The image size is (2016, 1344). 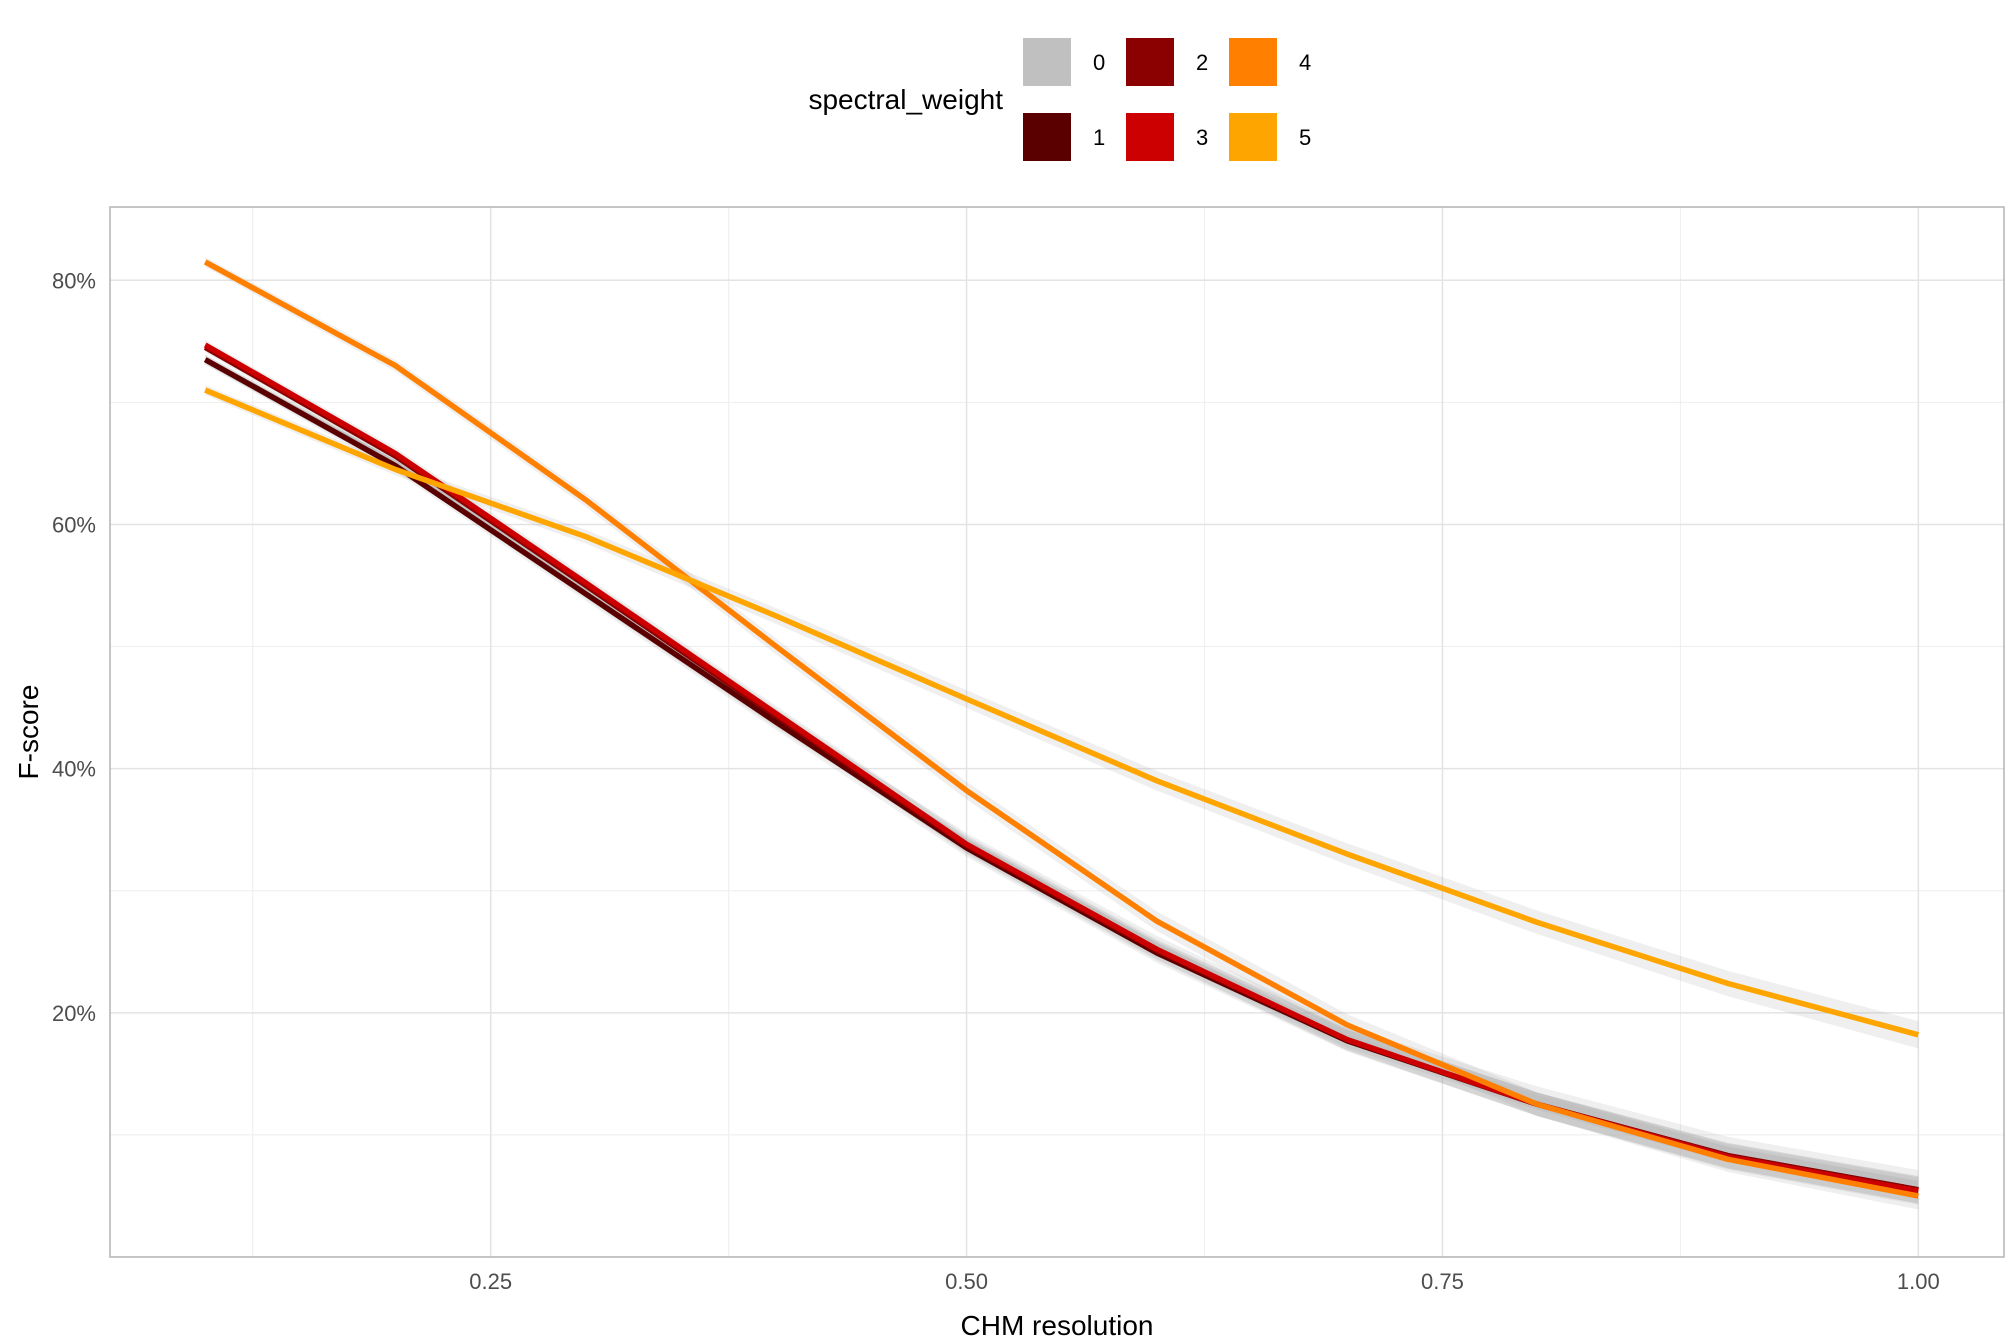 I want to click on x-tick-label: 0.25, so click(x=490, y=1281).